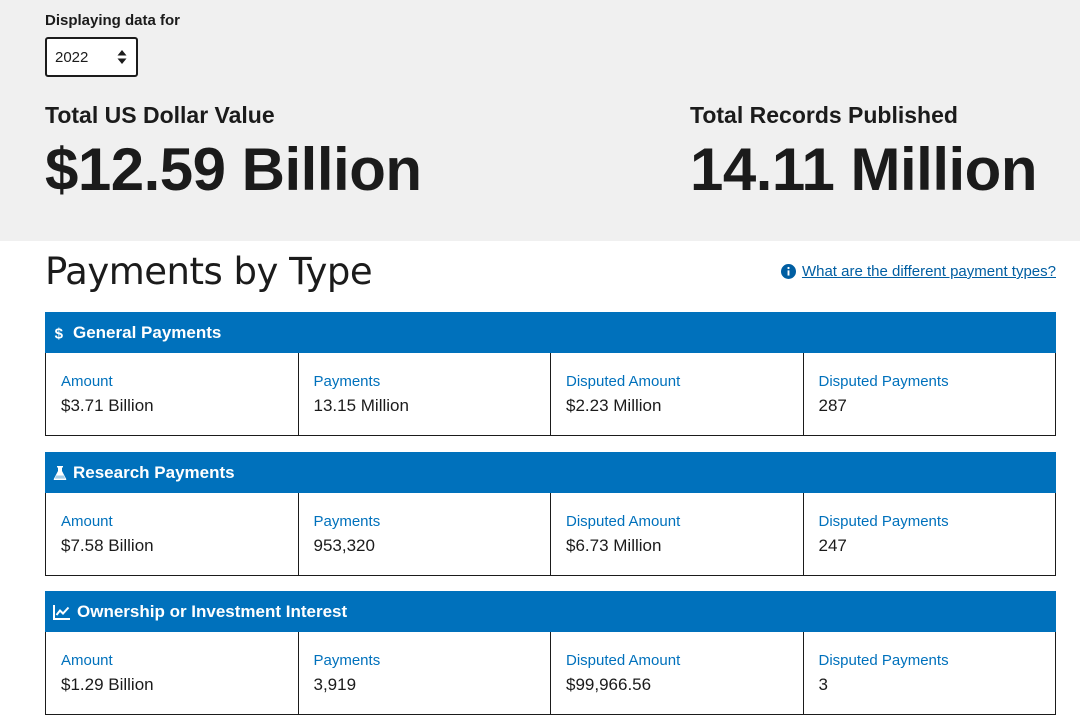 This screenshot has height=720, width=1080. I want to click on payment-types-help-link: What are the different payment types?, so click(918, 271).